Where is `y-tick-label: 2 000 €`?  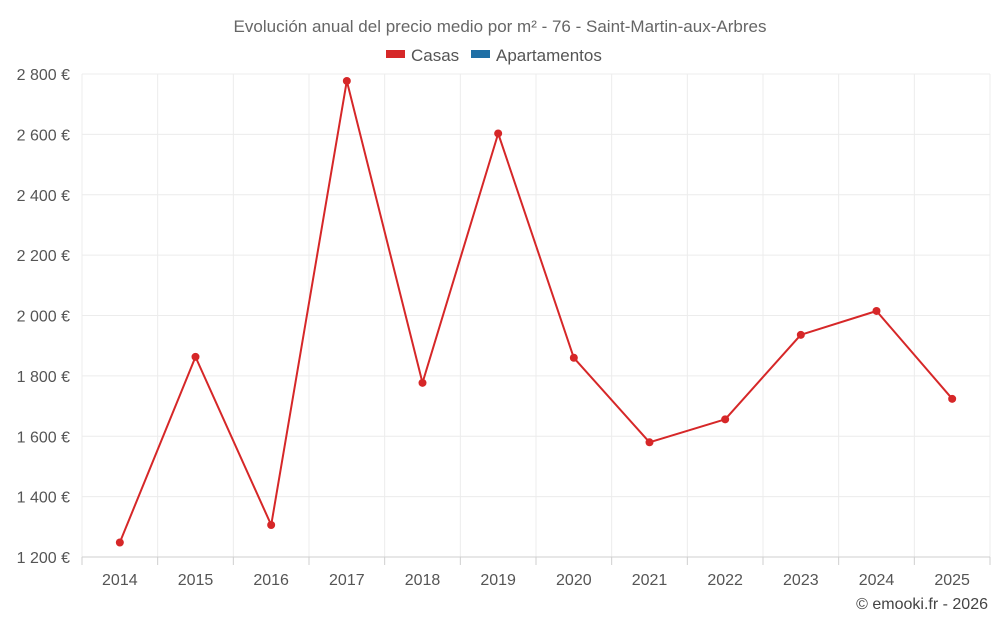
y-tick-label: 2 000 € is located at coordinates (43, 317).